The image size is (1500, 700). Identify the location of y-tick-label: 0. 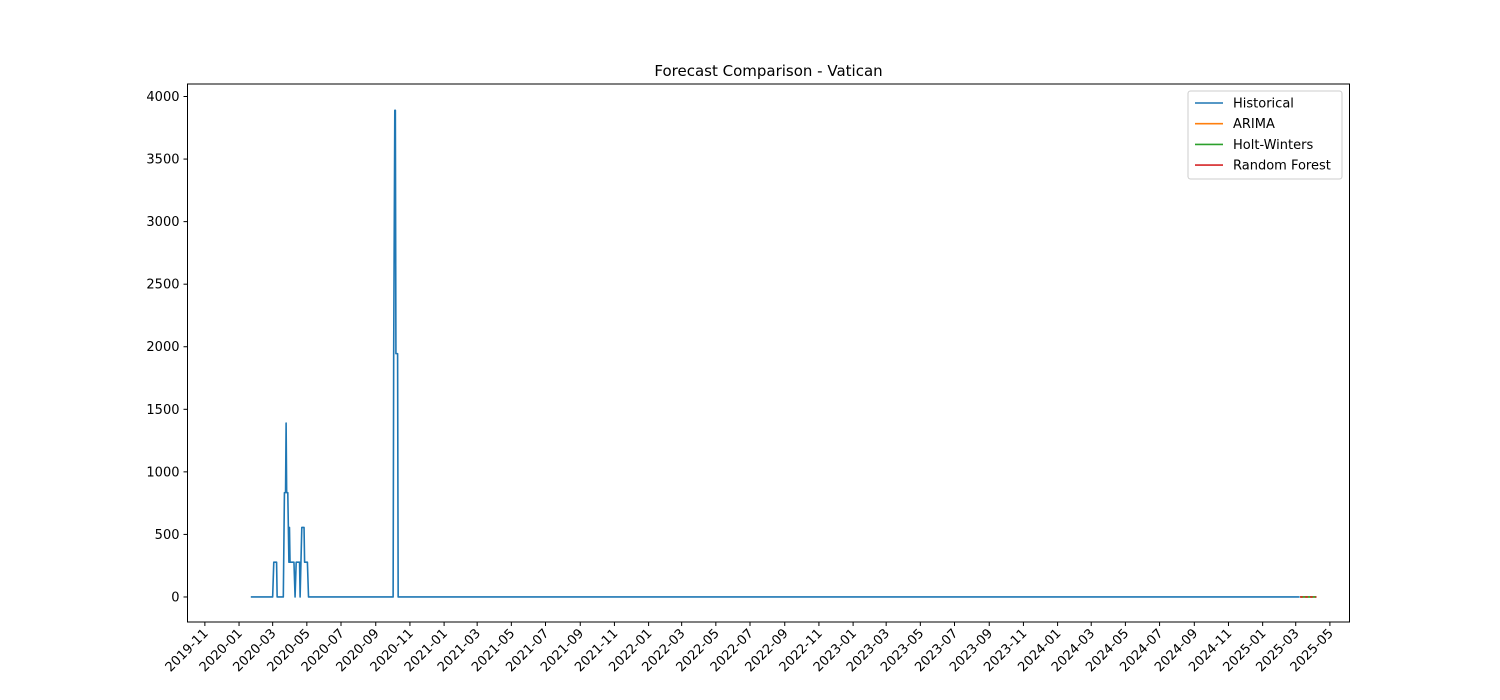
(175, 597).